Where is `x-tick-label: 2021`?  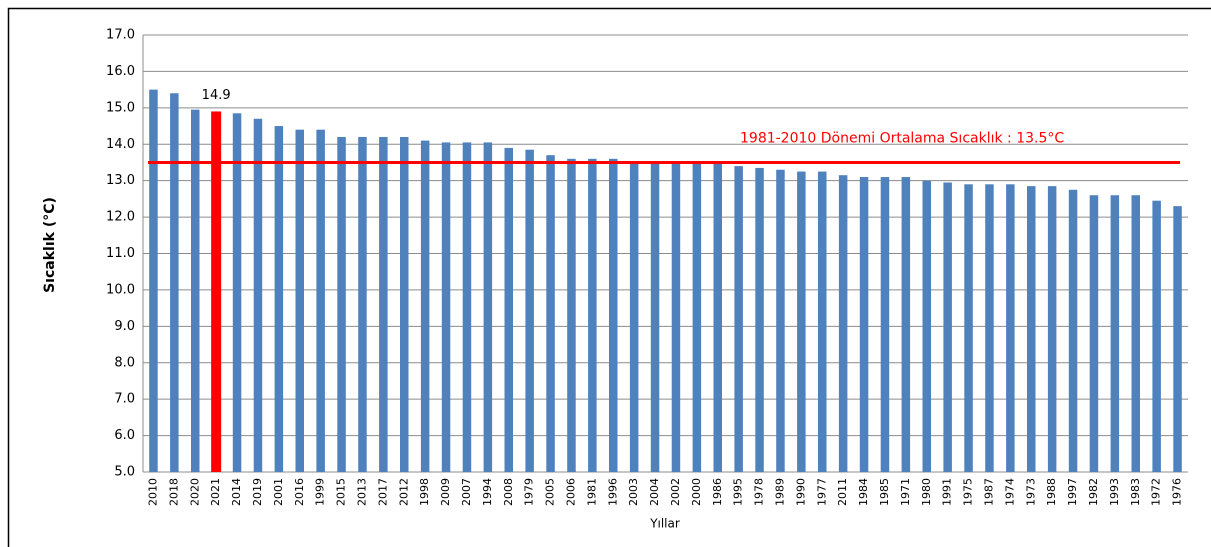
x-tick-label: 2021 is located at coordinates (215, 492).